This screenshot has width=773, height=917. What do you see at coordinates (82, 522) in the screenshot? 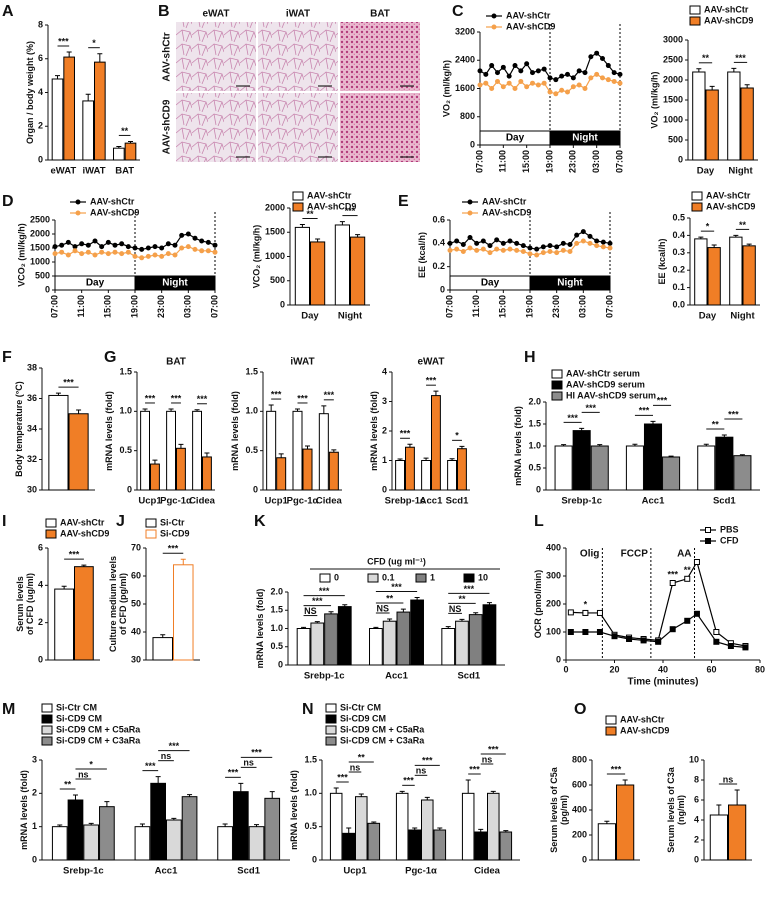
I see `legend-label: AAV-shCtr` at bounding box center [82, 522].